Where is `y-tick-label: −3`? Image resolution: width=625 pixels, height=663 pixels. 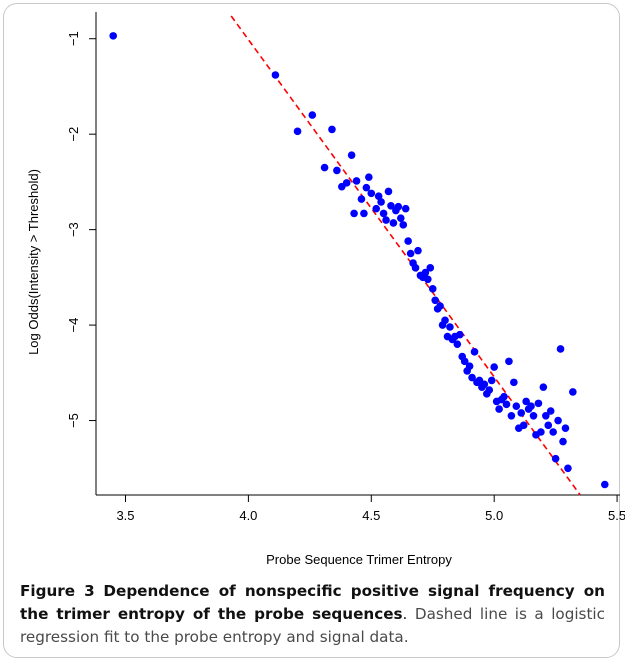 y-tick-label: −3 is located at coordinates (73, 229).